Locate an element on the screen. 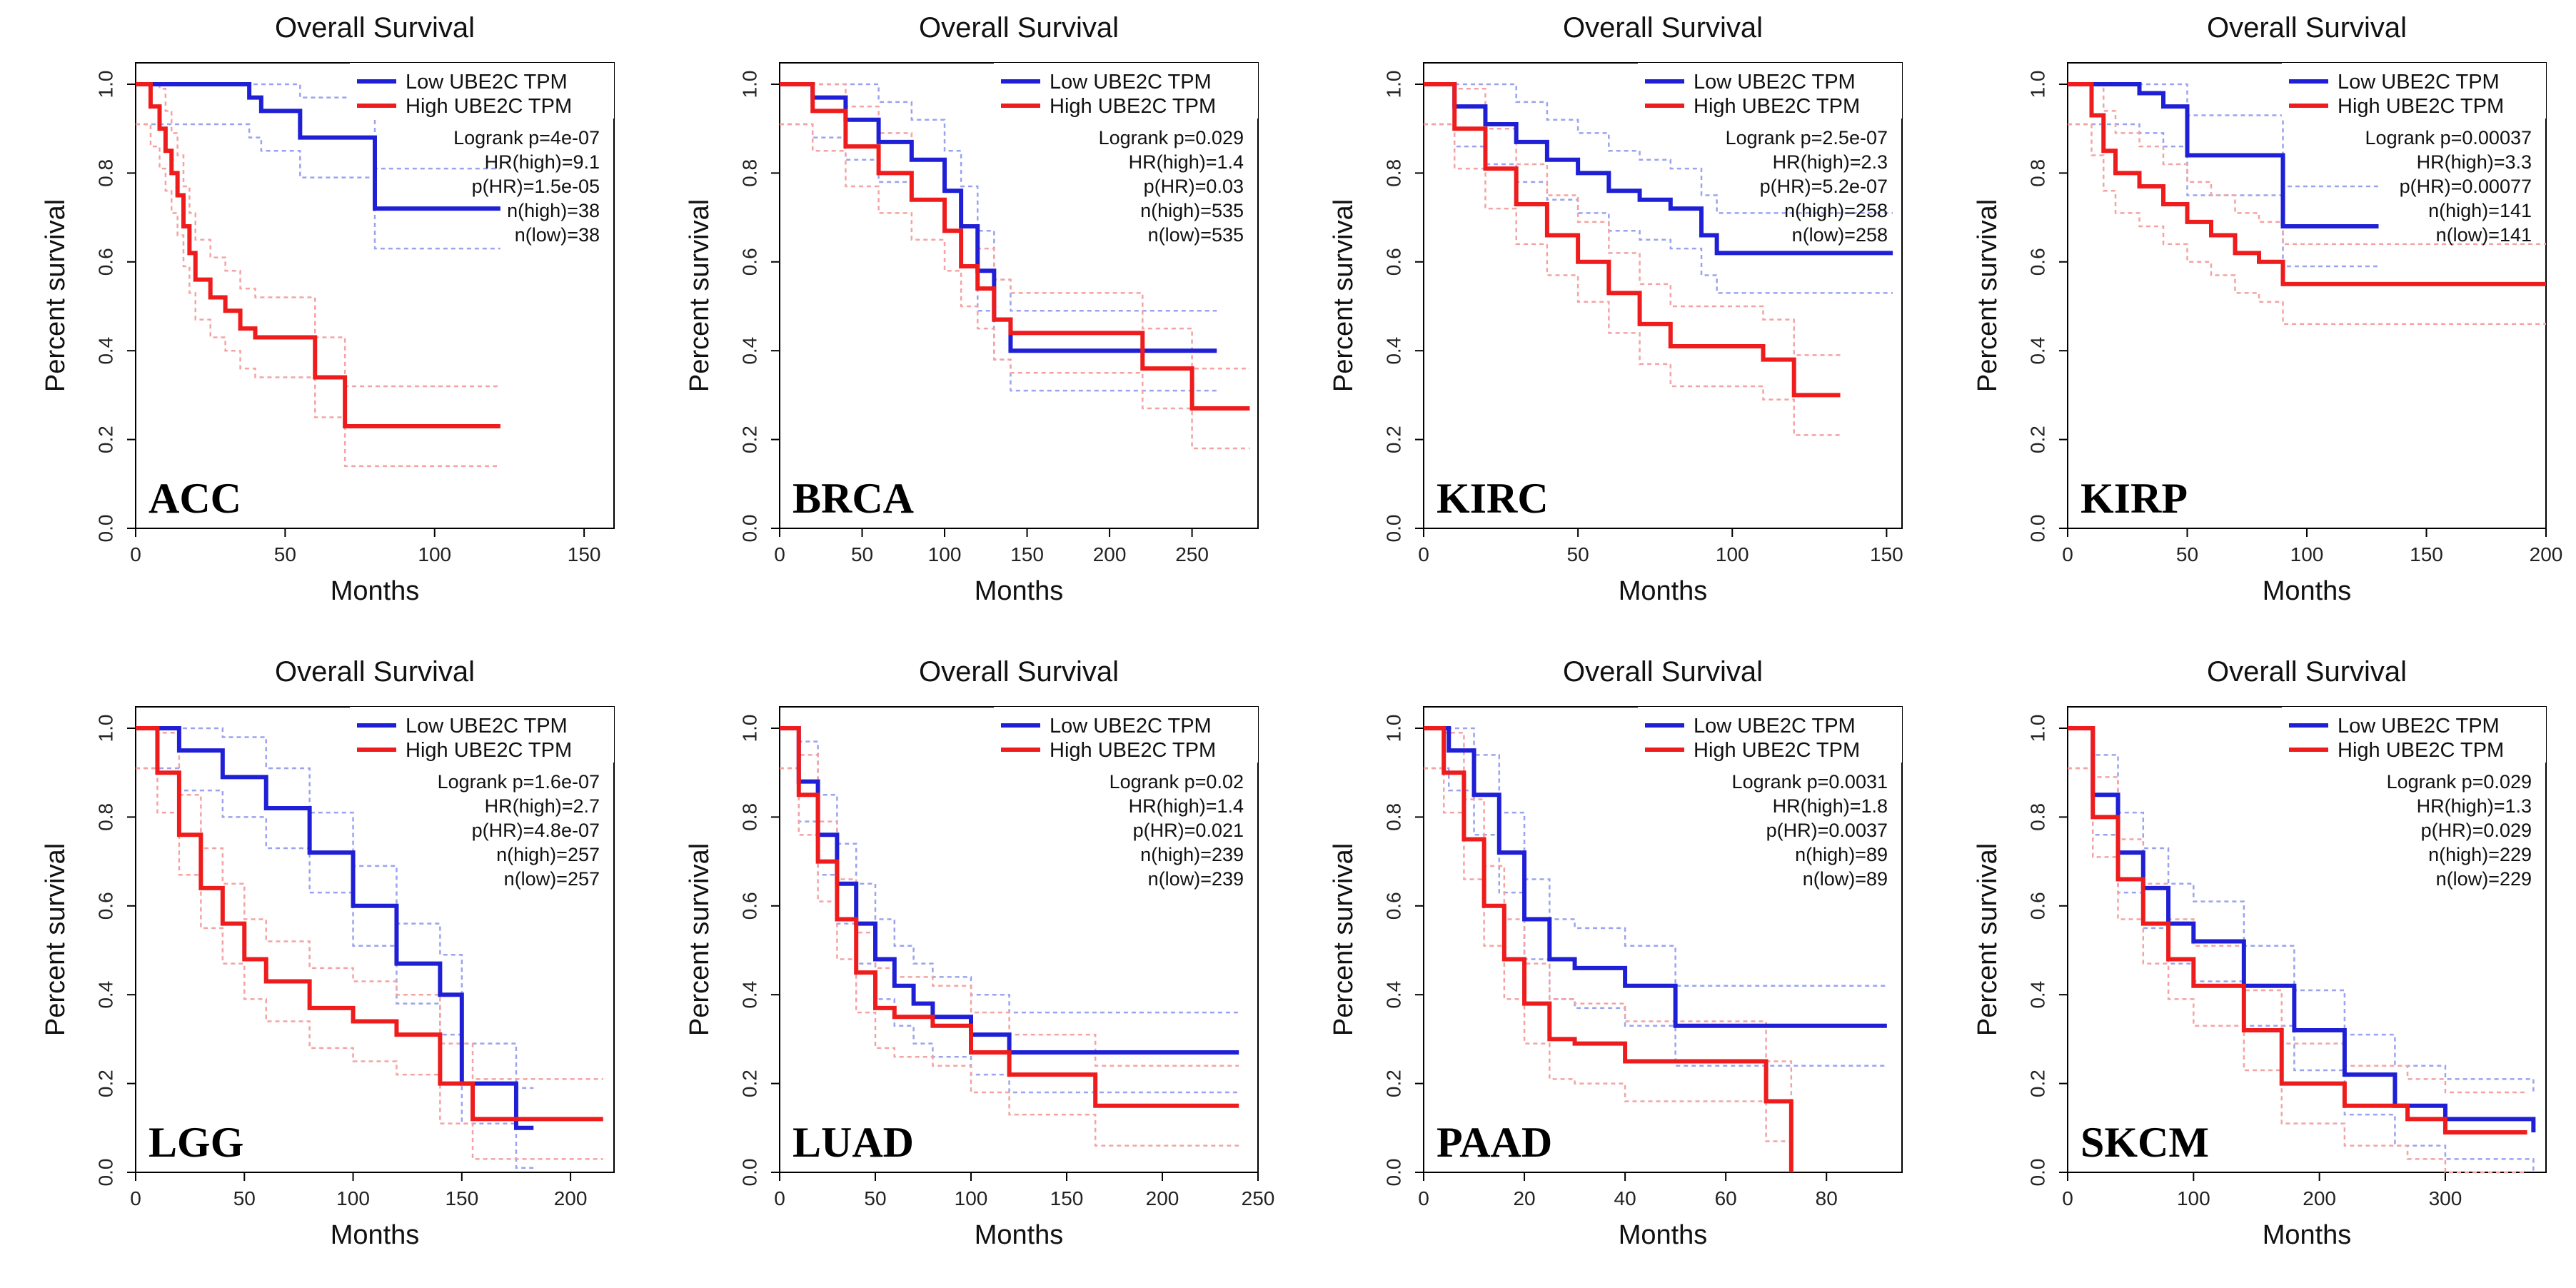 This screenshot has height=1288, width=2576. cancer-type-label: PAAD is located at coordinates (1495, 1143).